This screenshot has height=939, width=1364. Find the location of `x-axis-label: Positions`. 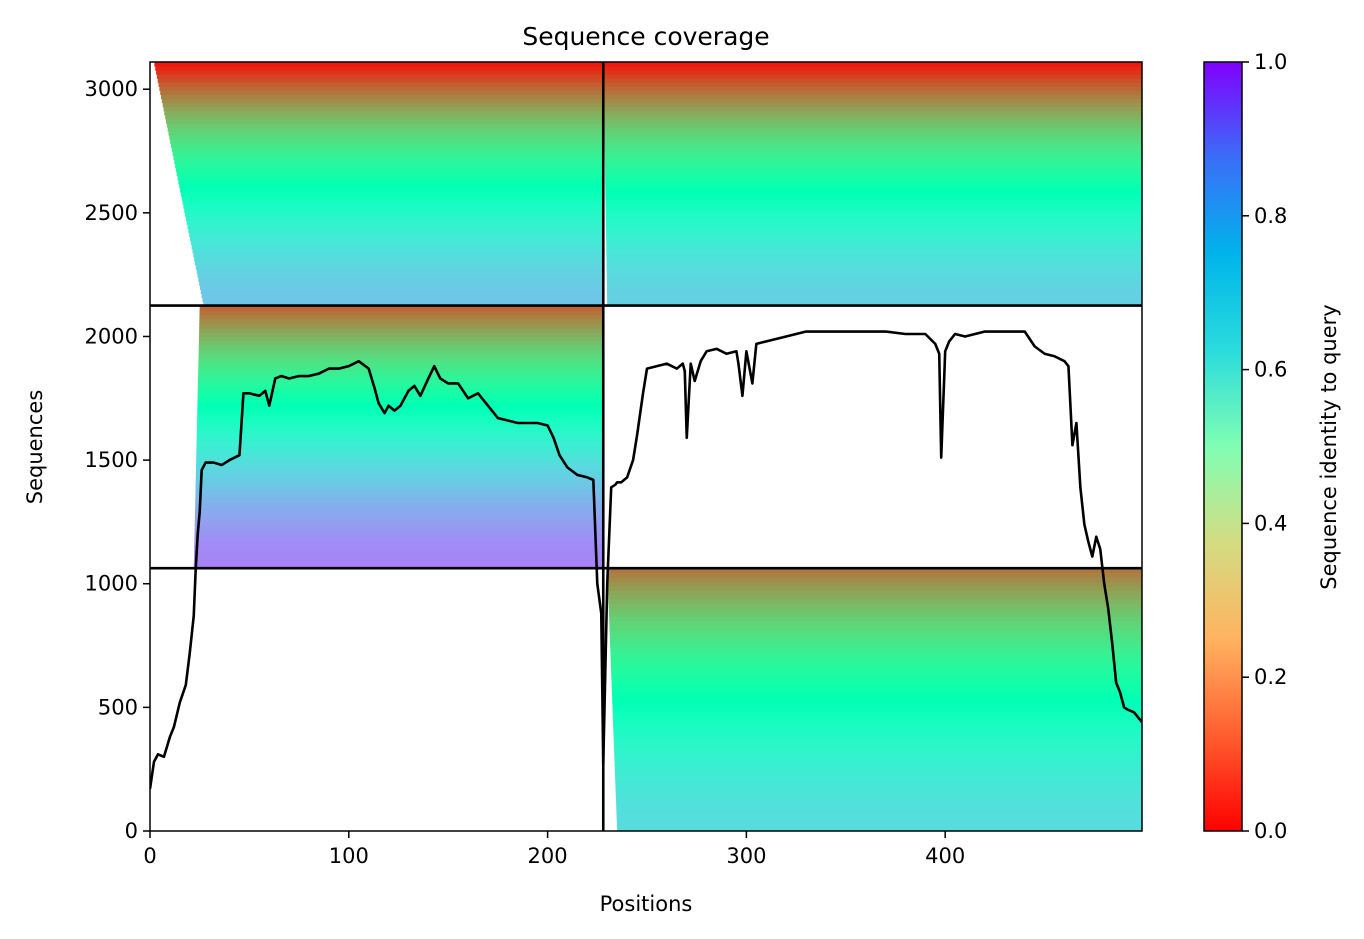

x-axis-label: Positions is located at coordinates (646, 904).